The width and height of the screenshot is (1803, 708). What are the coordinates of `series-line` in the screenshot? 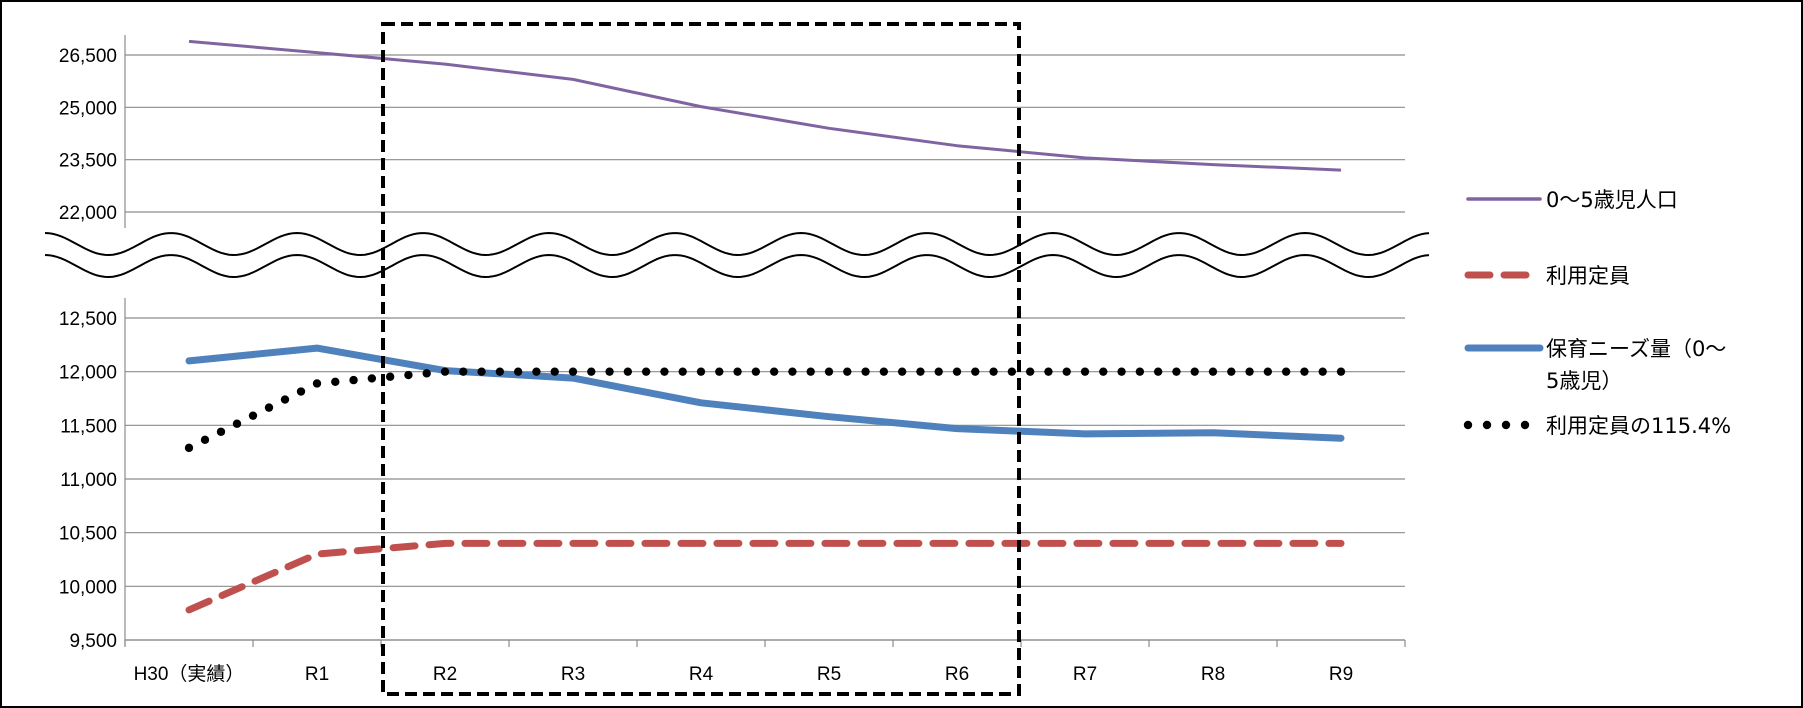 It's located at (765, 576).